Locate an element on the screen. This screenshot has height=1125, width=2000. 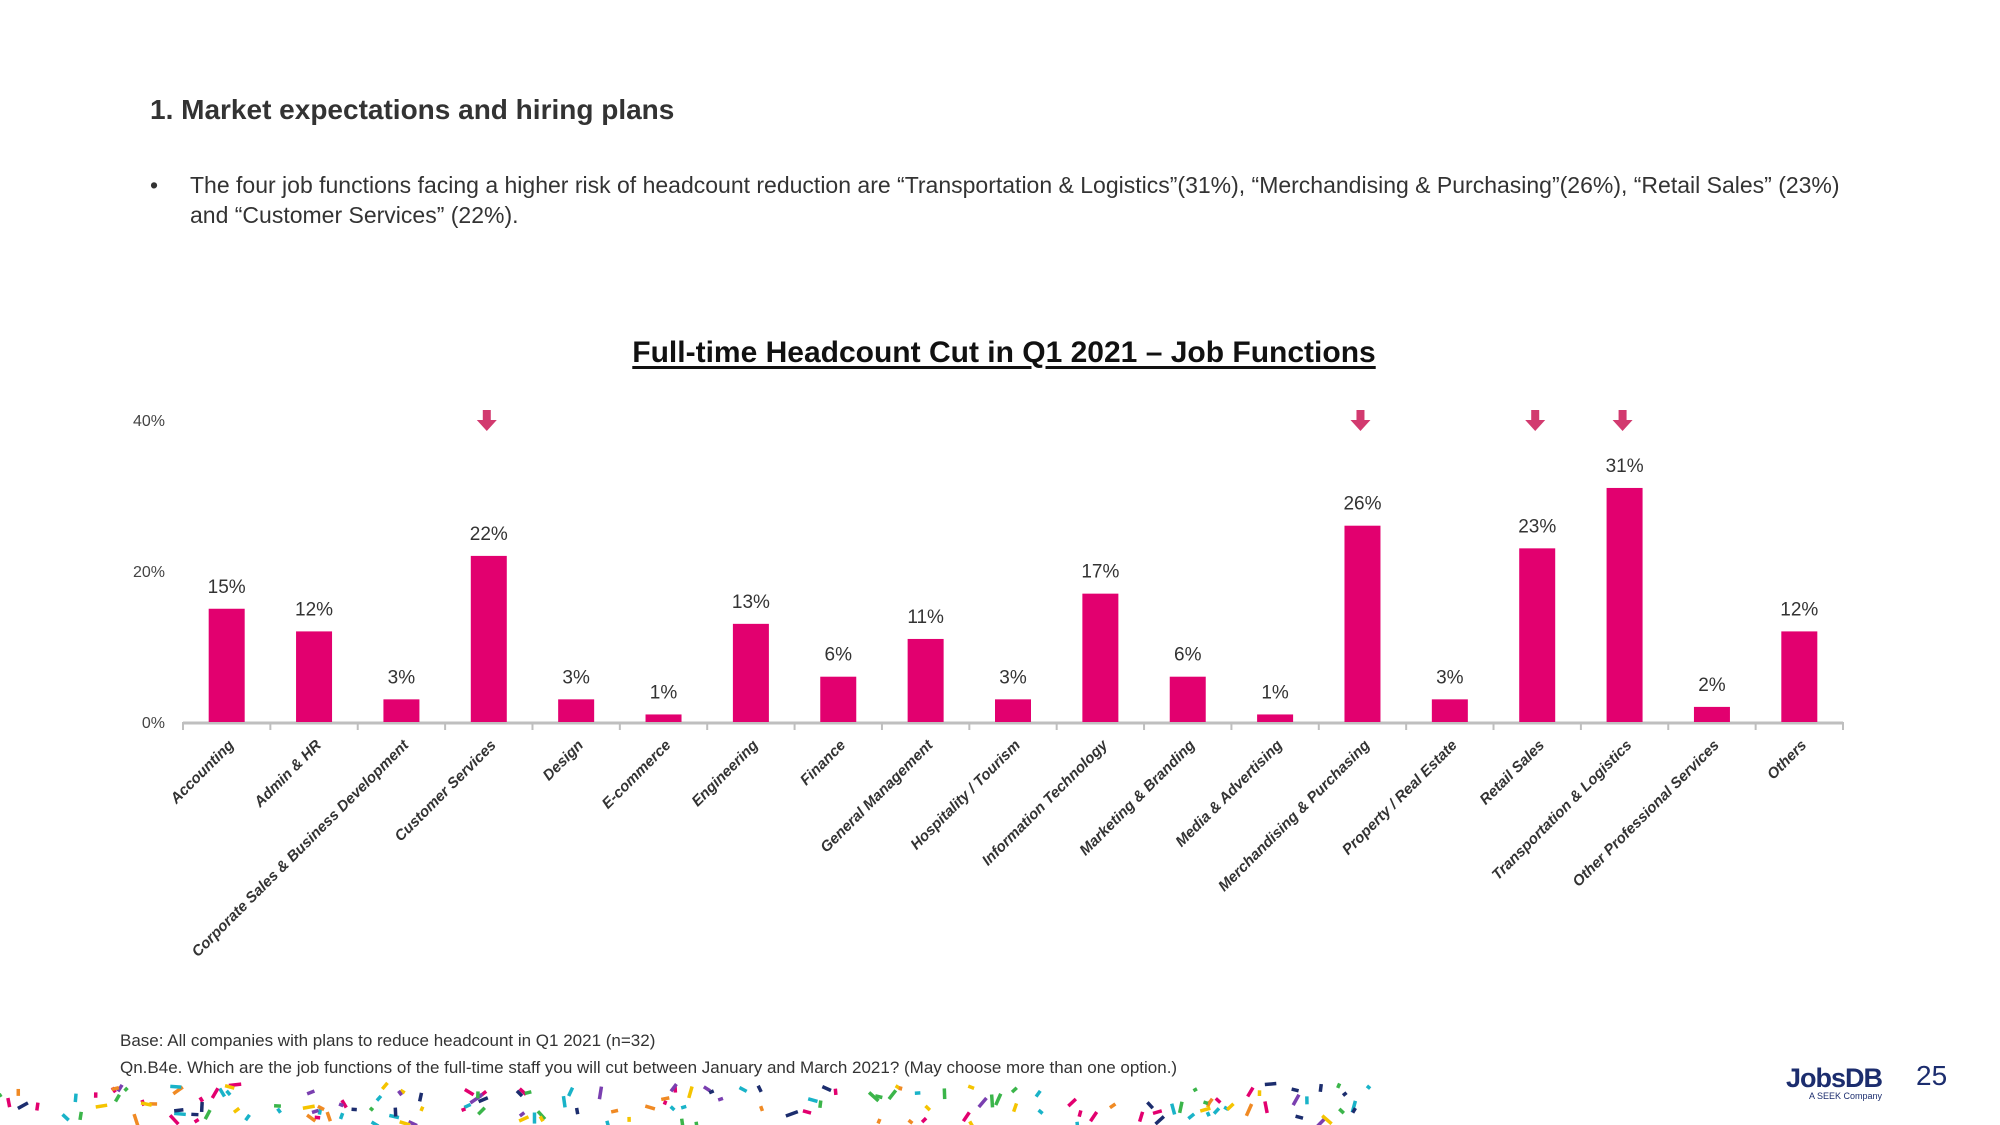
data-label: 11% is located at coordinates (925, 617).